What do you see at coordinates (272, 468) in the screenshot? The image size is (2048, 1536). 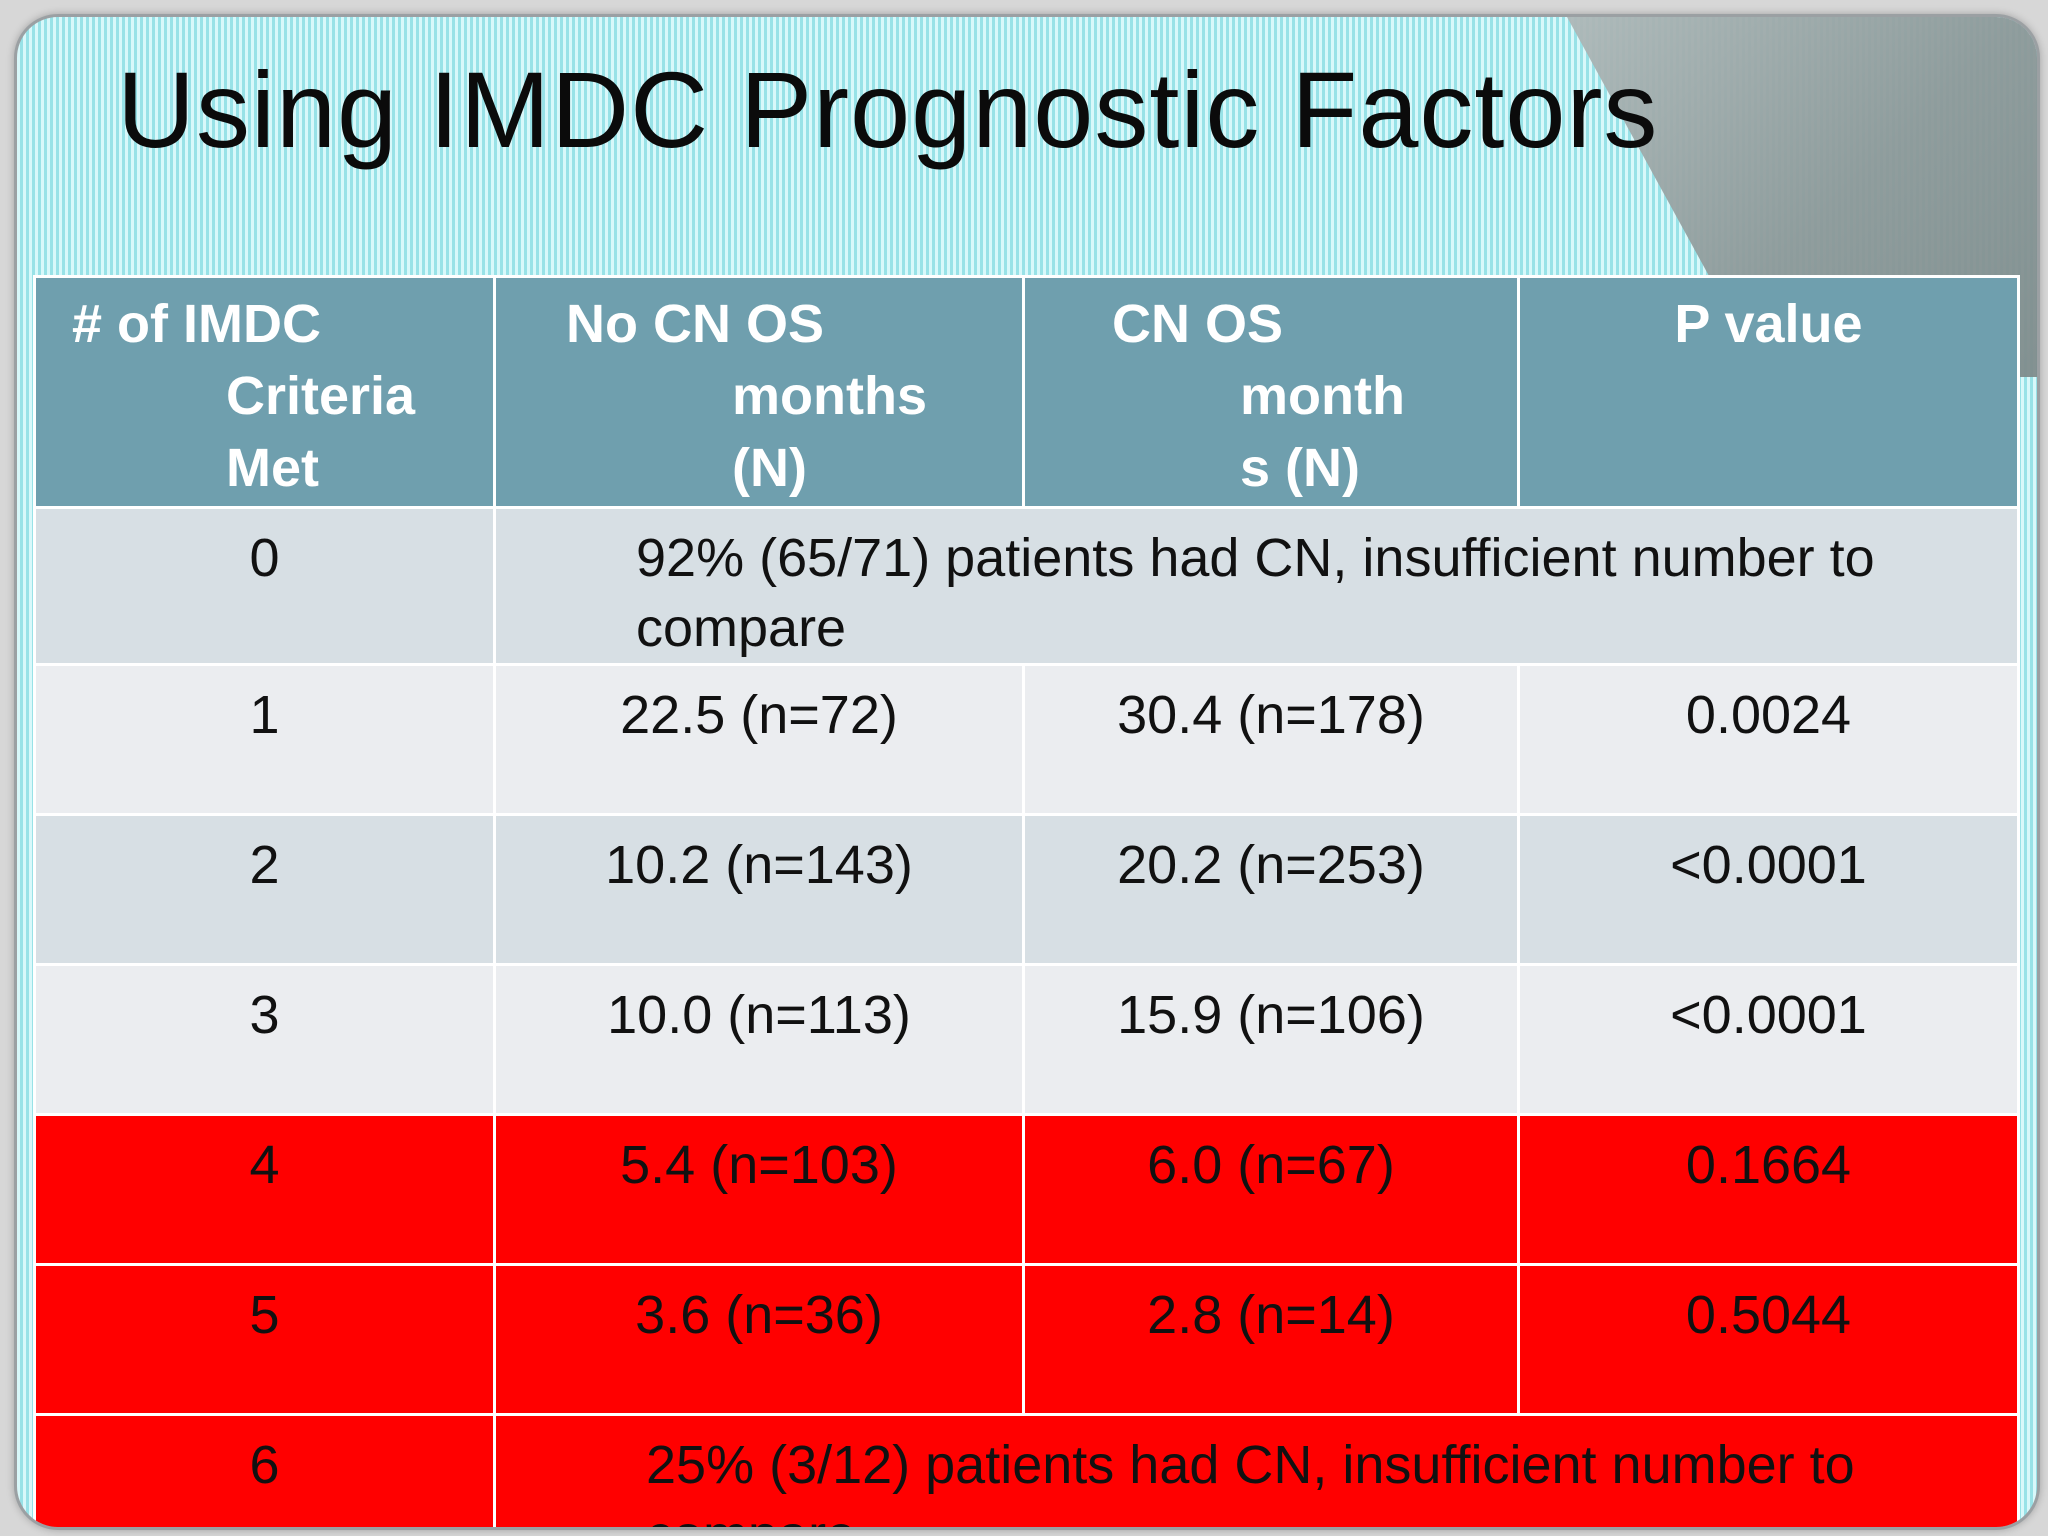 I see `header-line: Met` at bounding box center [272, 468].